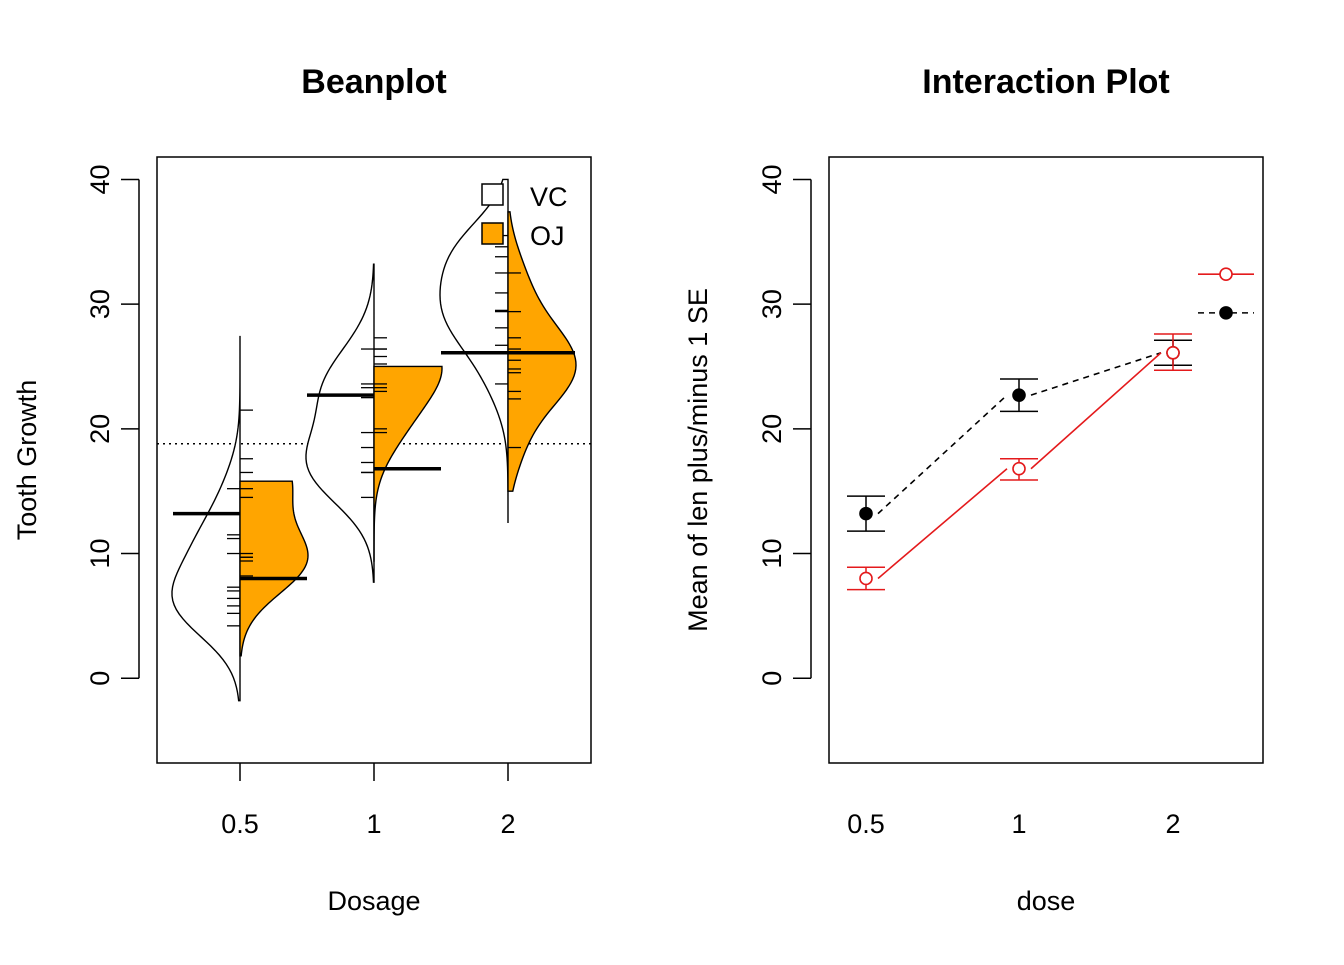 The height and width of the screenshot is (965, 1344). What do you see at coordinates (368, 801) in the screenshot?
I see `beanplot-x-axis: 0.5 1 2` at bounding box center [368, 801].